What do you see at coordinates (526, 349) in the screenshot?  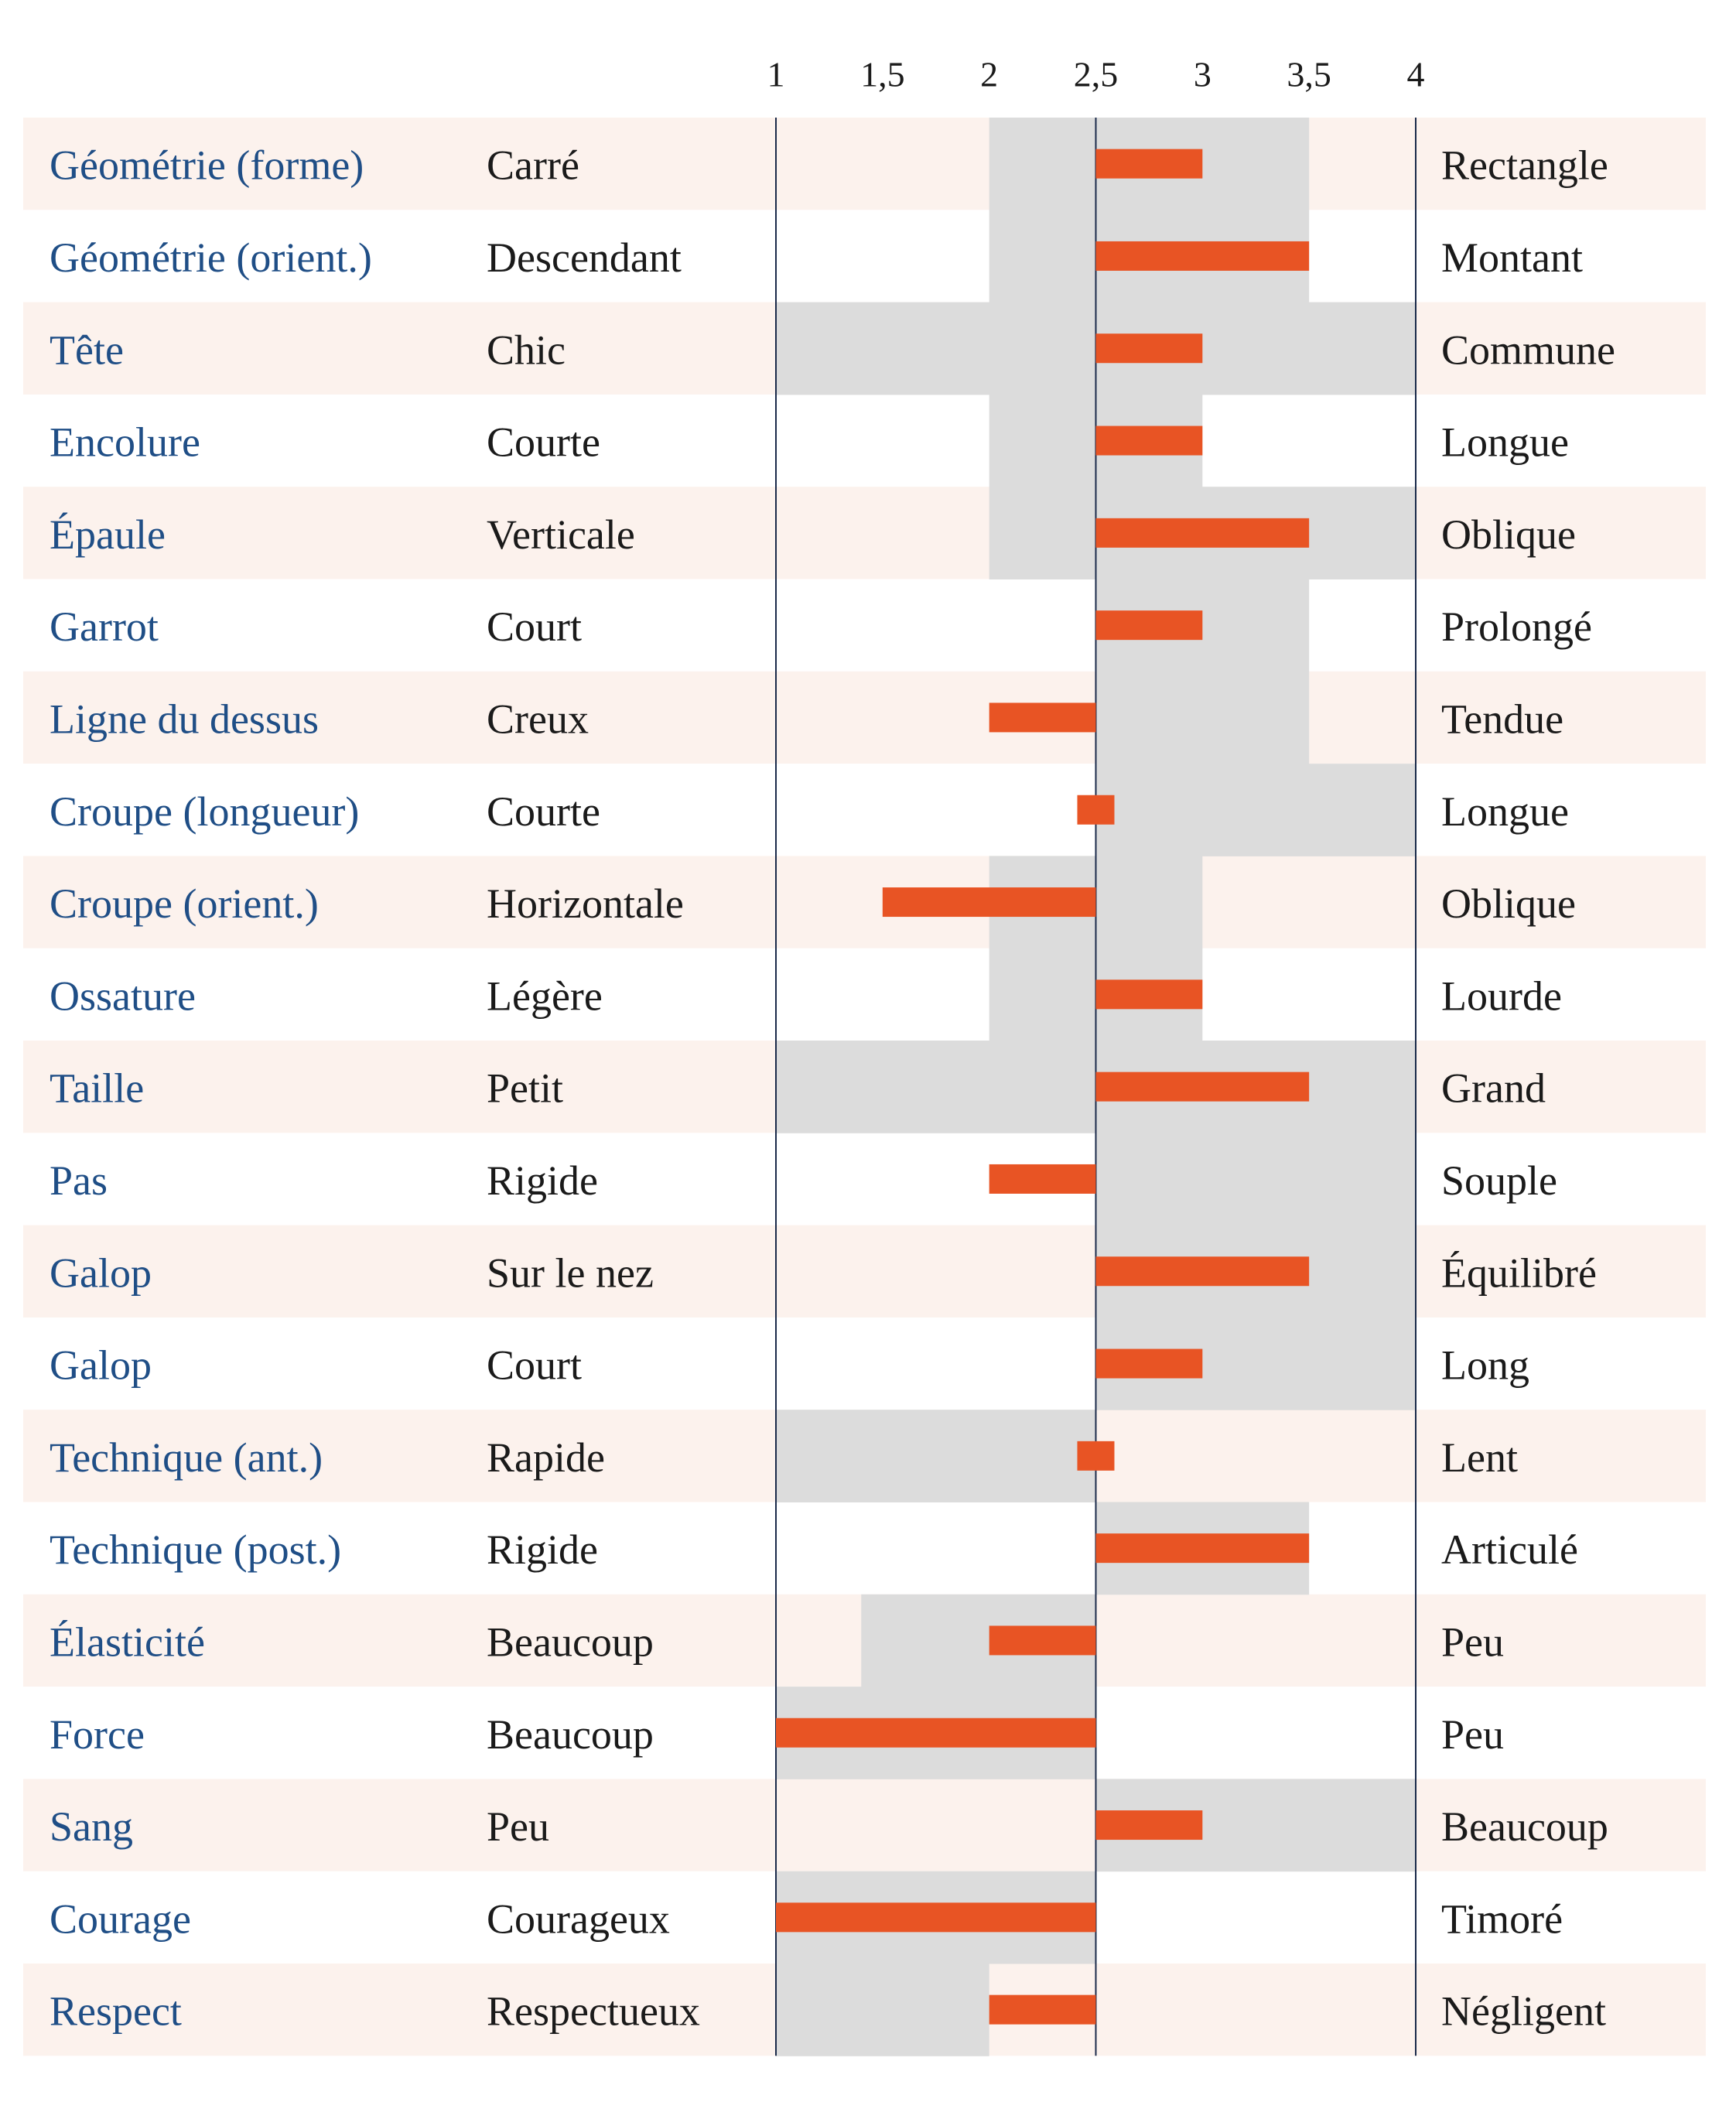 I see `left-pole-label: Chic` at bounding box center [526, 349].